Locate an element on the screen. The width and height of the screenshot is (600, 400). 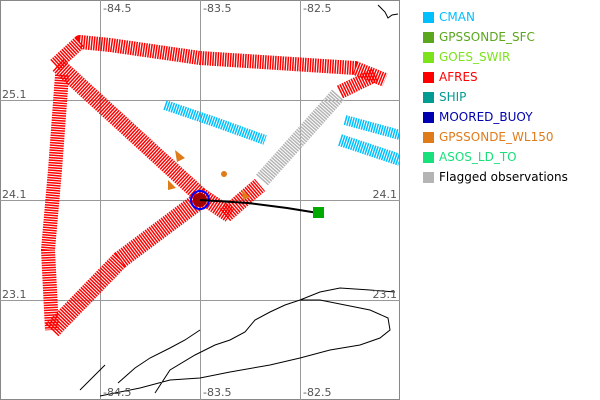
flagged-observations is located at coordinates (300, 137).